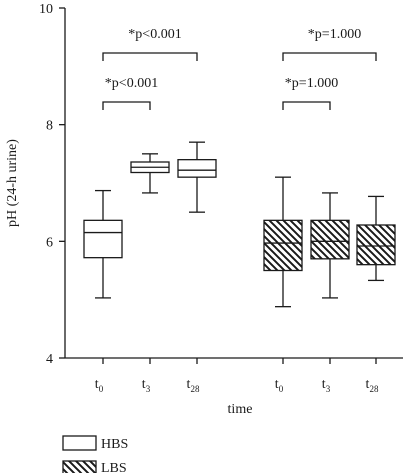  What do you see at coordinates (12, 183) in the screenshot?
I see `y-axis-label: pH (24-h urine)` at bounding box center [12, 183].